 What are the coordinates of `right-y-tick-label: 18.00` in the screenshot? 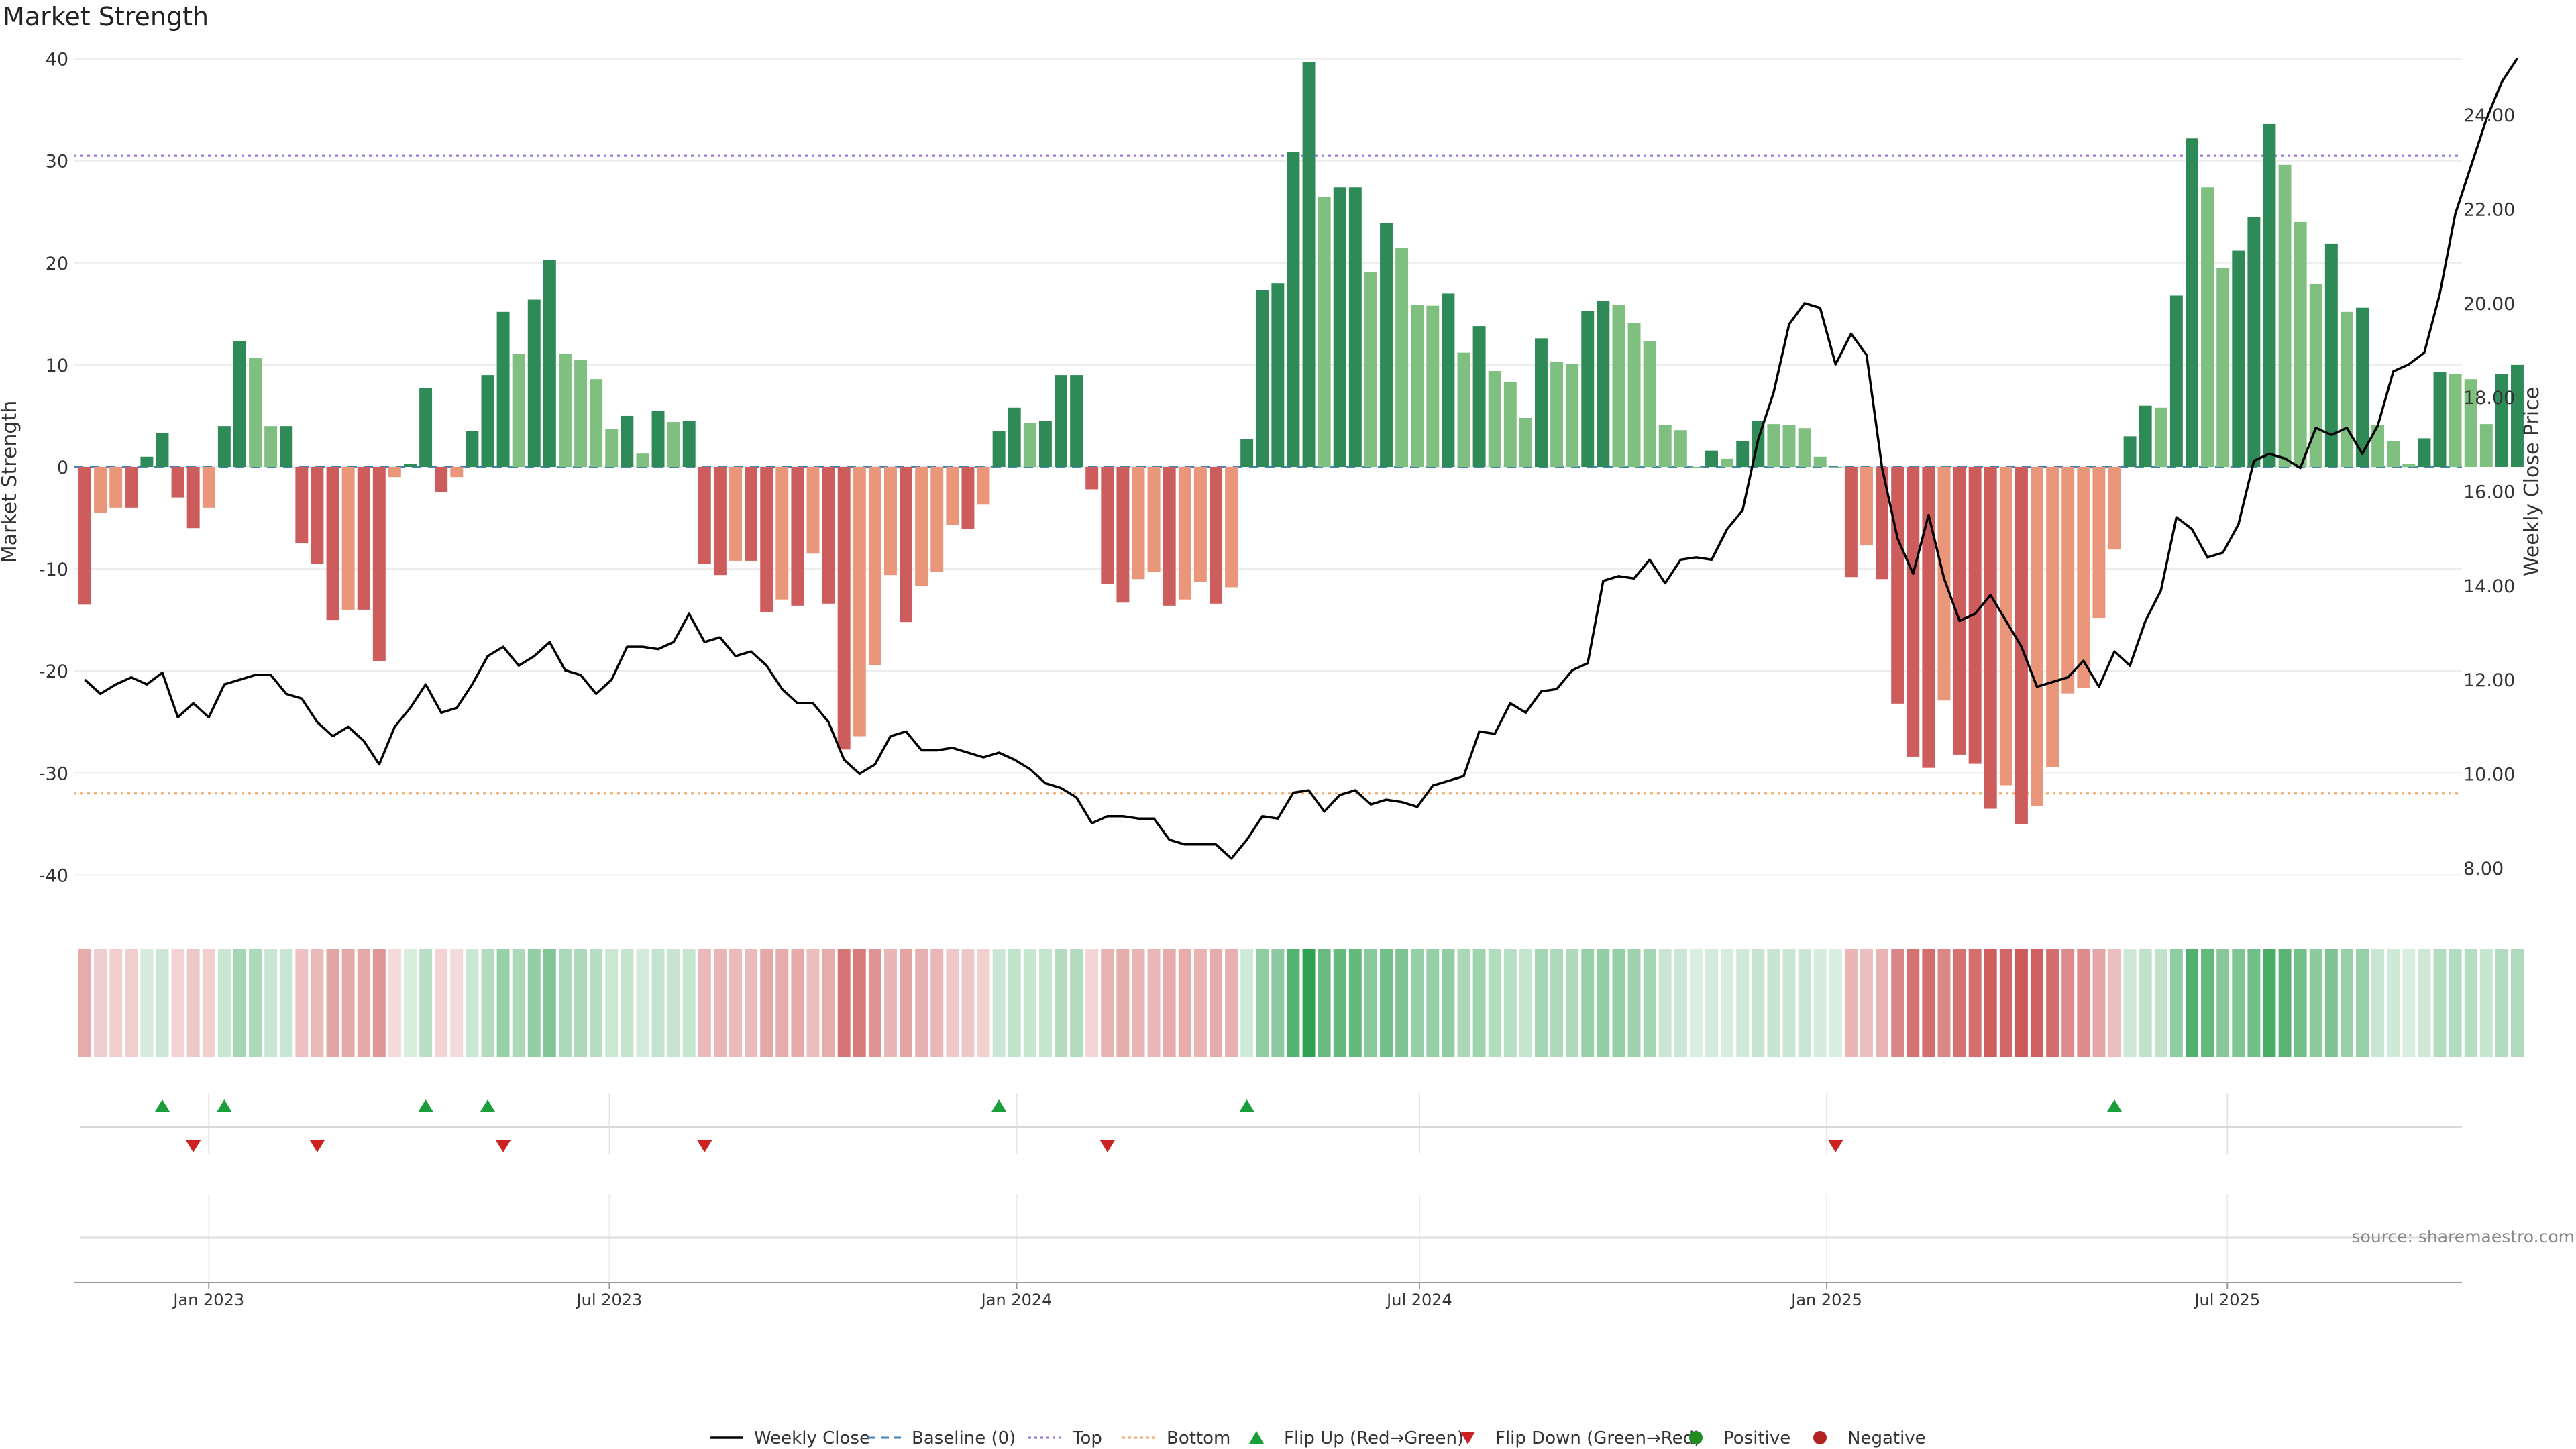 It's located at (2489, 398).